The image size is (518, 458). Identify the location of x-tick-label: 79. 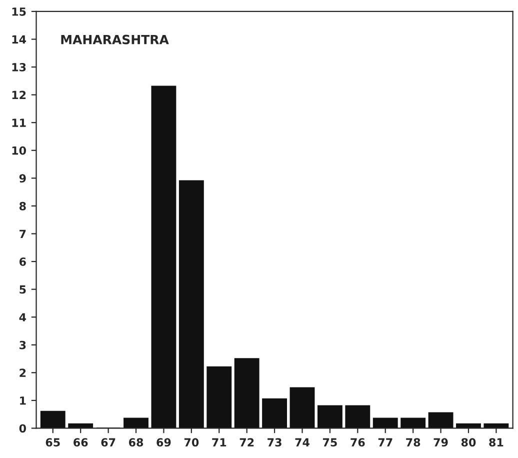
(441, 442).